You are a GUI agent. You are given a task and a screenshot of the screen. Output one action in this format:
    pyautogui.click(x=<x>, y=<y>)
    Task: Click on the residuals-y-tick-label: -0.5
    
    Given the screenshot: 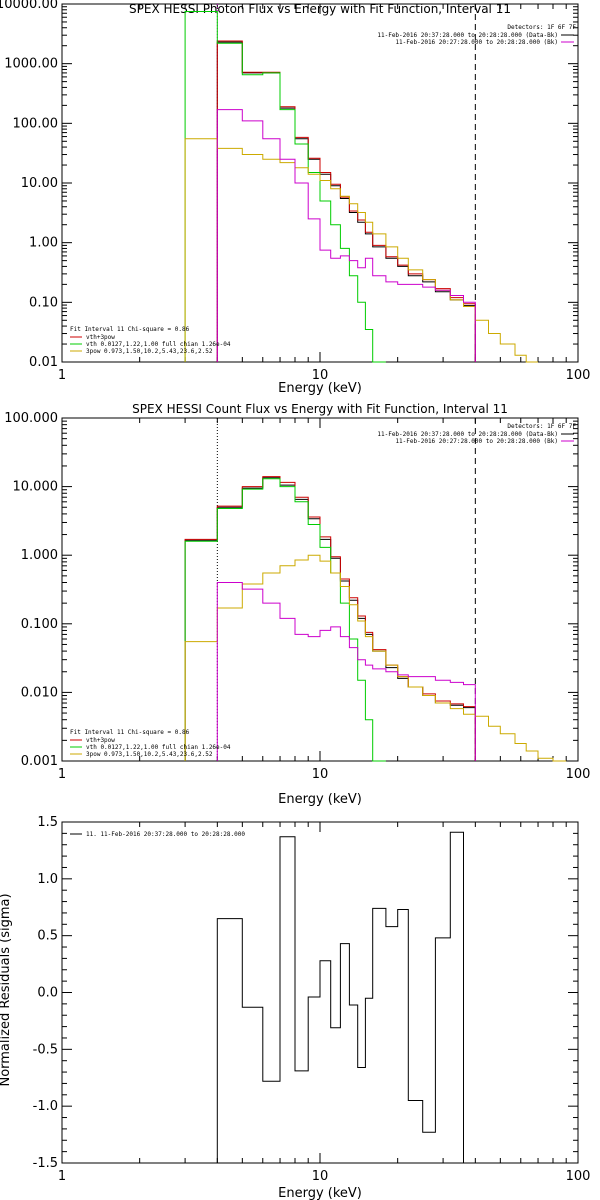 What is the action you would take?
    pyautogui.click(x=45, y=1049)
    